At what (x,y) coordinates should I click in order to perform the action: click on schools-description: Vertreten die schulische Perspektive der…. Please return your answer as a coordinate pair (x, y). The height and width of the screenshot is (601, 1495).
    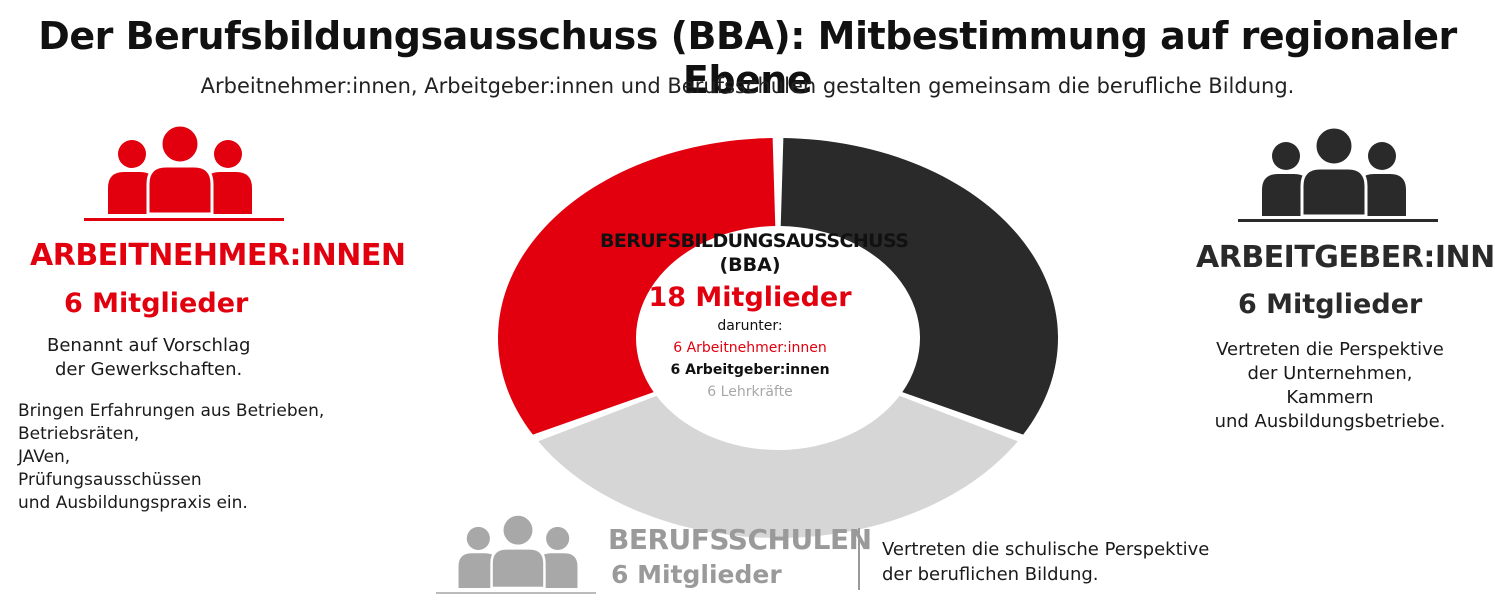
    Looking at the image, I should click on (1052, 562).